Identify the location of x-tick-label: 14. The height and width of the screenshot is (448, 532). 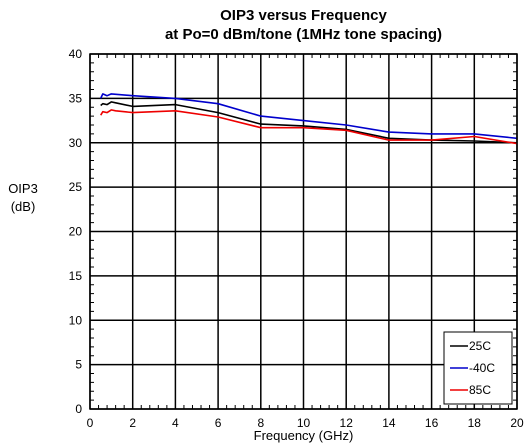
(389, 423).